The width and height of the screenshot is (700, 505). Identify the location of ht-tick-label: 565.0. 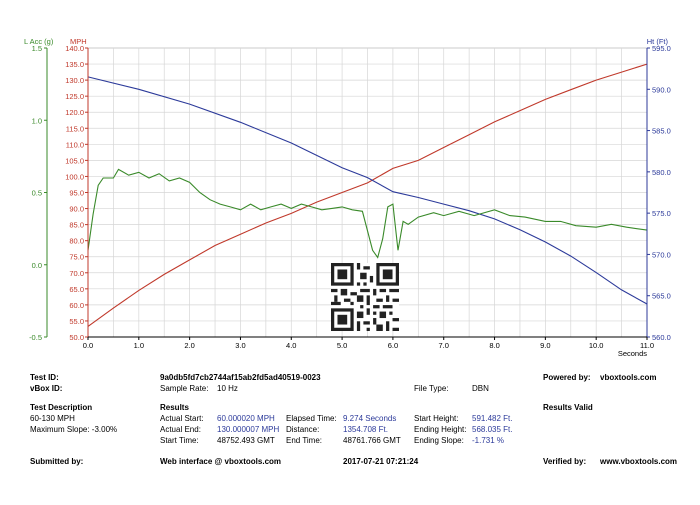
(661, 296).